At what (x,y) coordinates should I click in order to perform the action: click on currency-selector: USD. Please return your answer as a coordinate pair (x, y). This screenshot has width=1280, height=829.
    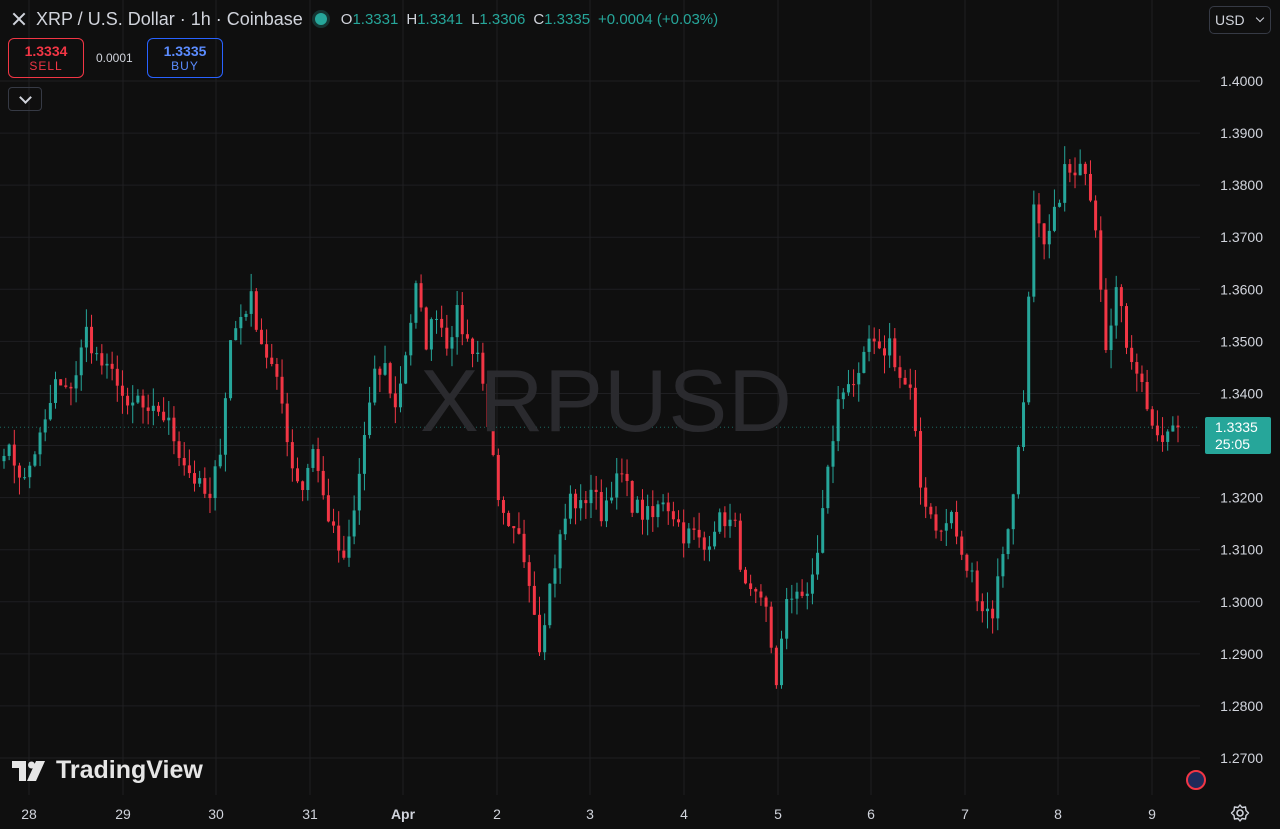
    Looking at the image, I should click on (1240, 20).